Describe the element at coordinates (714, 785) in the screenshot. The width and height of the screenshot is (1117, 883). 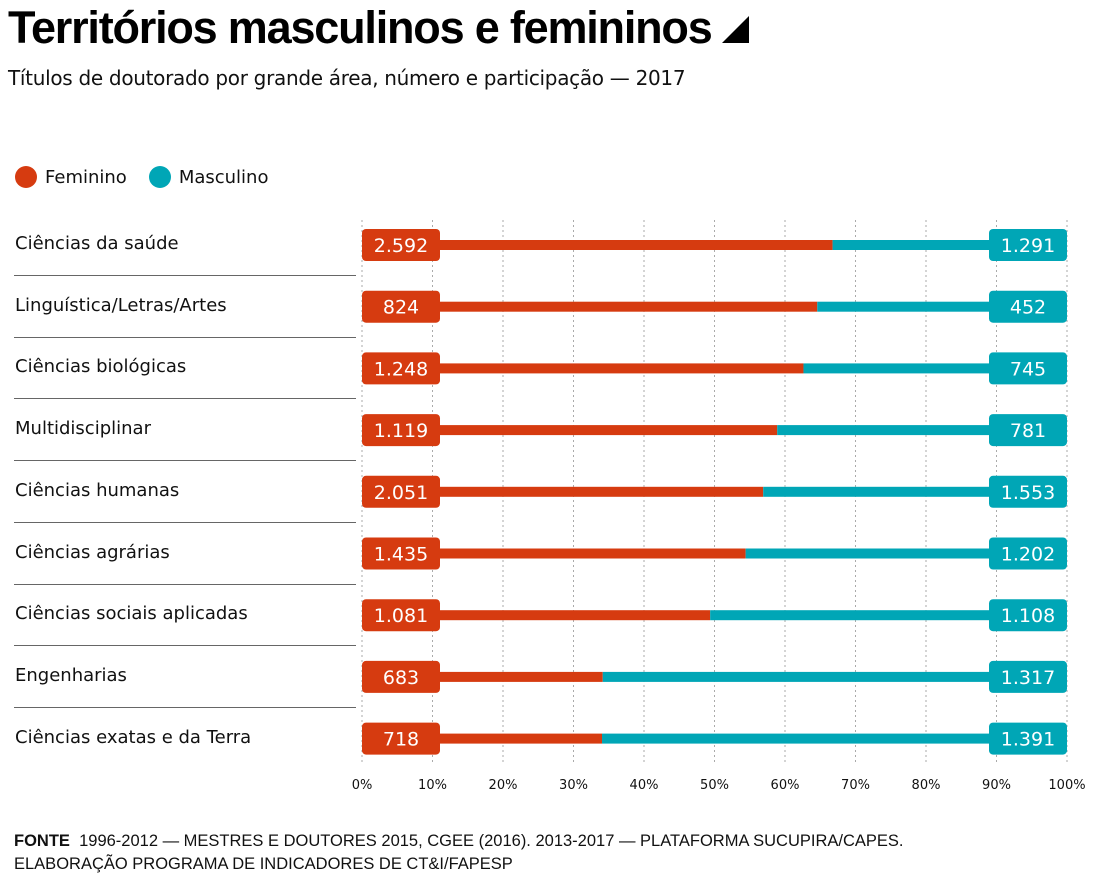
I see `x-tick-label: 50%` at that location.